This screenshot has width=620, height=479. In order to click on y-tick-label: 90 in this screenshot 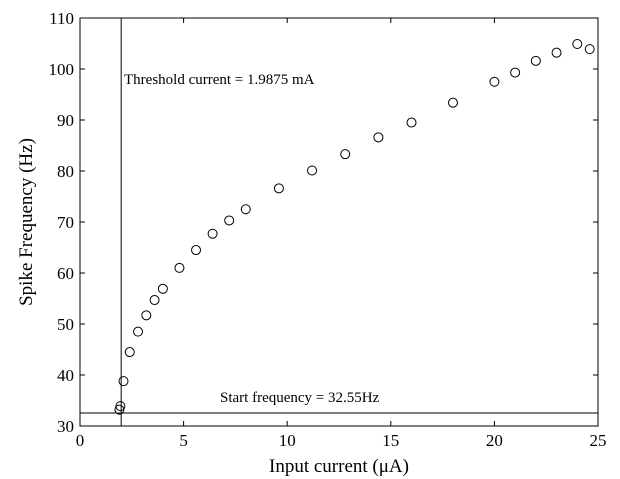, I will do `click(65, 120)`.